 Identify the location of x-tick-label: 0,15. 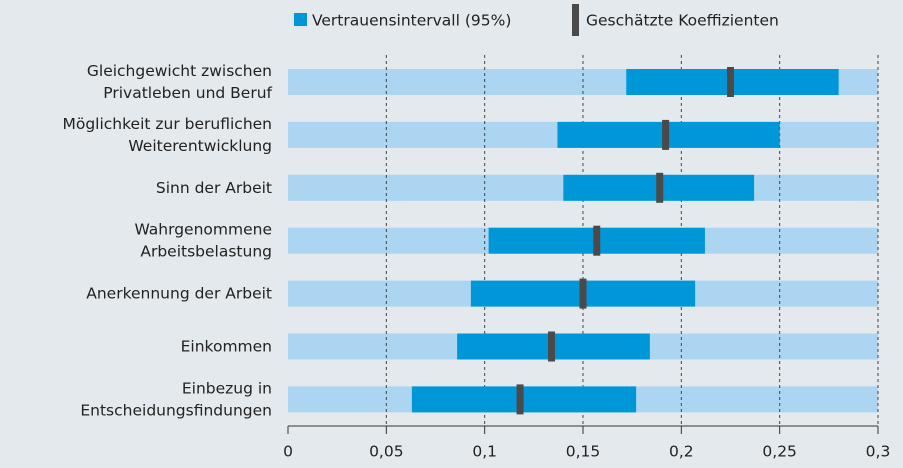
(583, 452).